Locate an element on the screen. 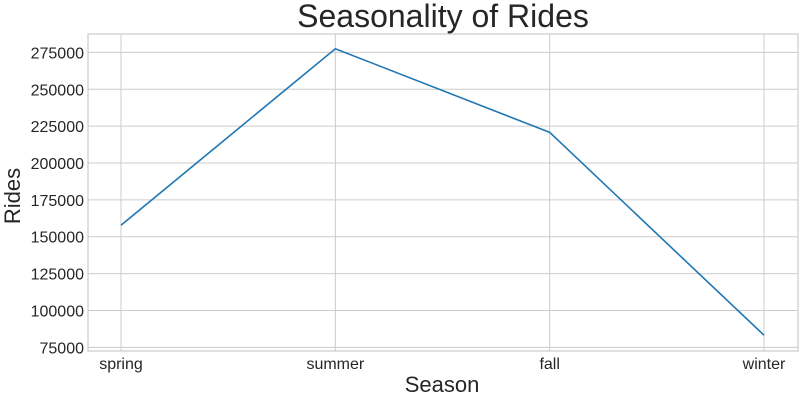 This screenshot has height=400, width=800. x-tick-label-winter: winter is located at coordinates (764, 364).